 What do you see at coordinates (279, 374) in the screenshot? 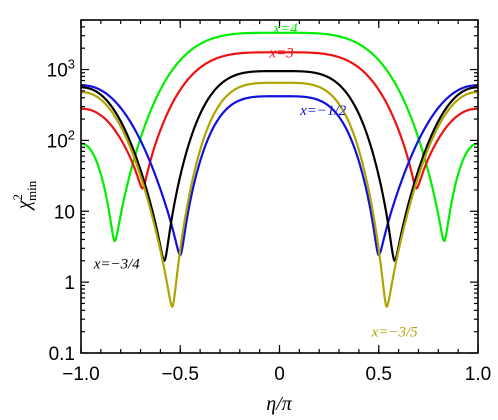
I see `x-tick-label: 0` at bounding box center [279, 374].